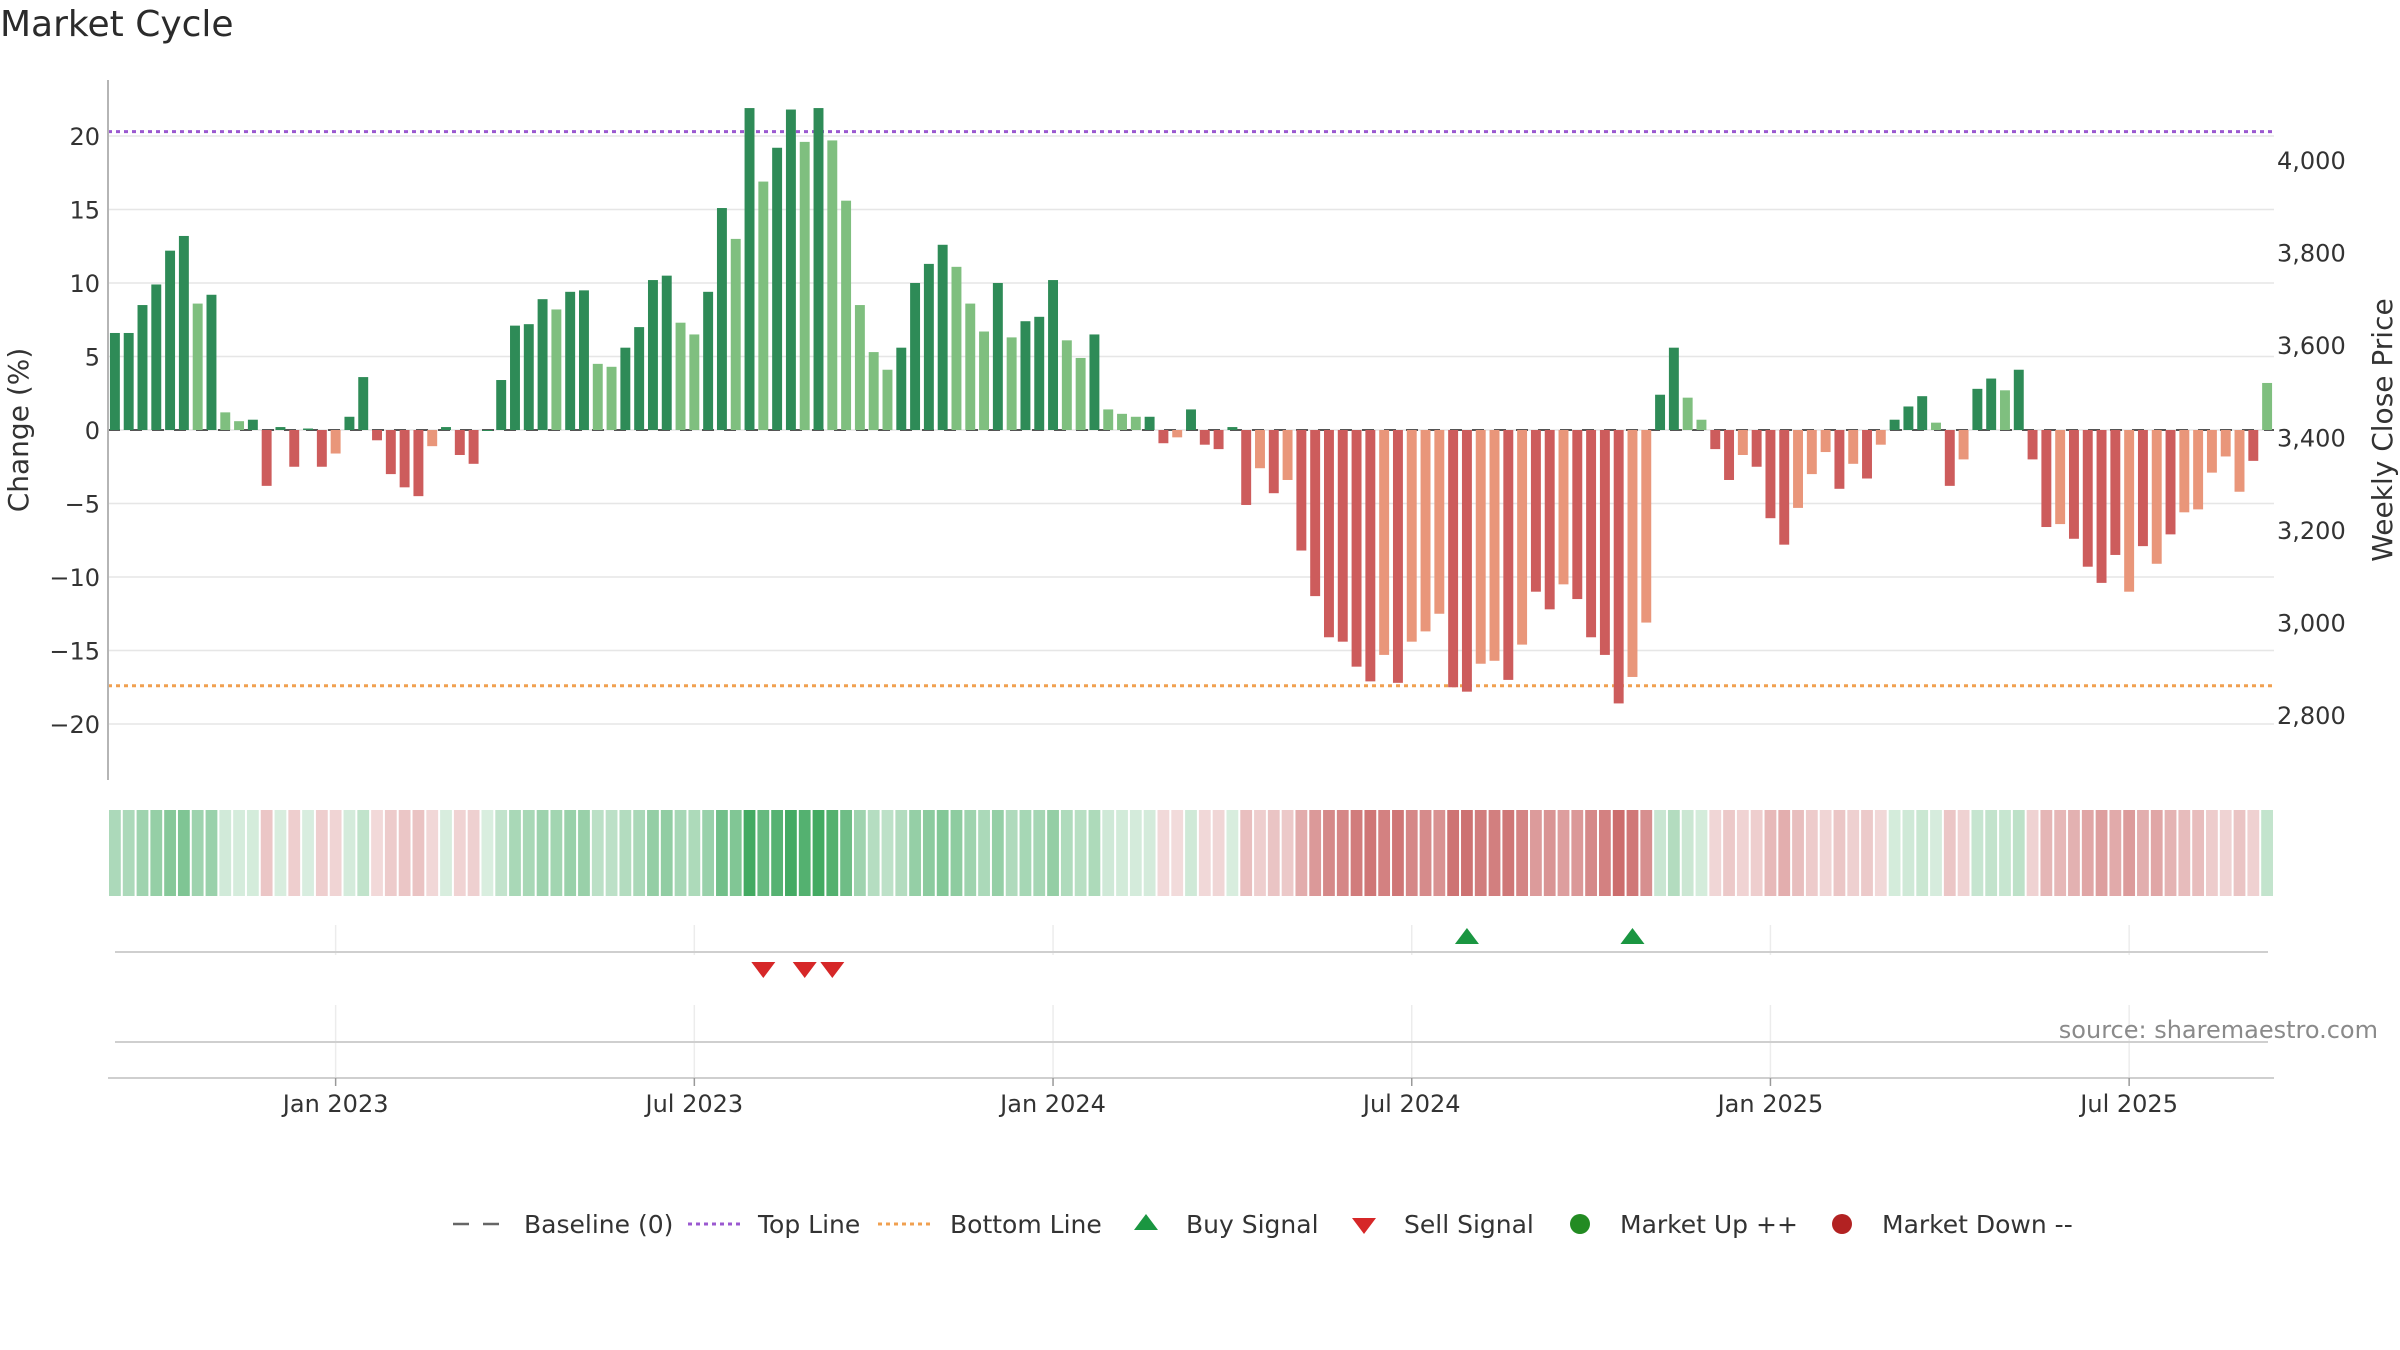 The height and width of the screenshot is (1350, 2400). Describe the element at coordinates (2128, 1104) in the screenshot. I see `x-tick-label: Jul 2025` at that location.